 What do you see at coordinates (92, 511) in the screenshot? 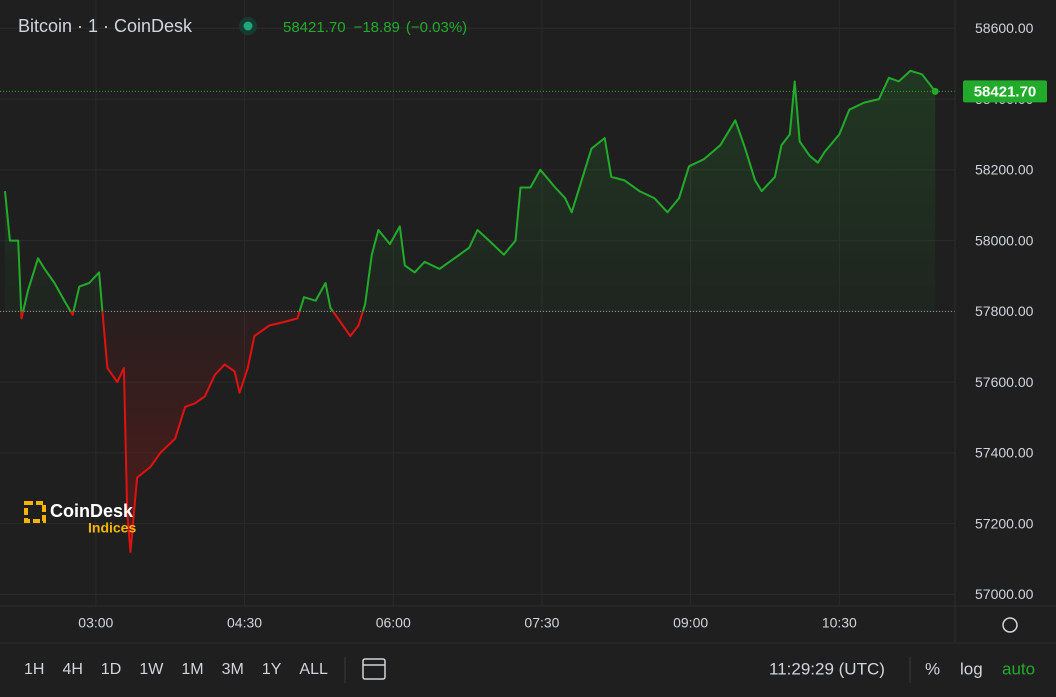
I see `logo-text: CoinDesk` at bounding box center [92, 511].